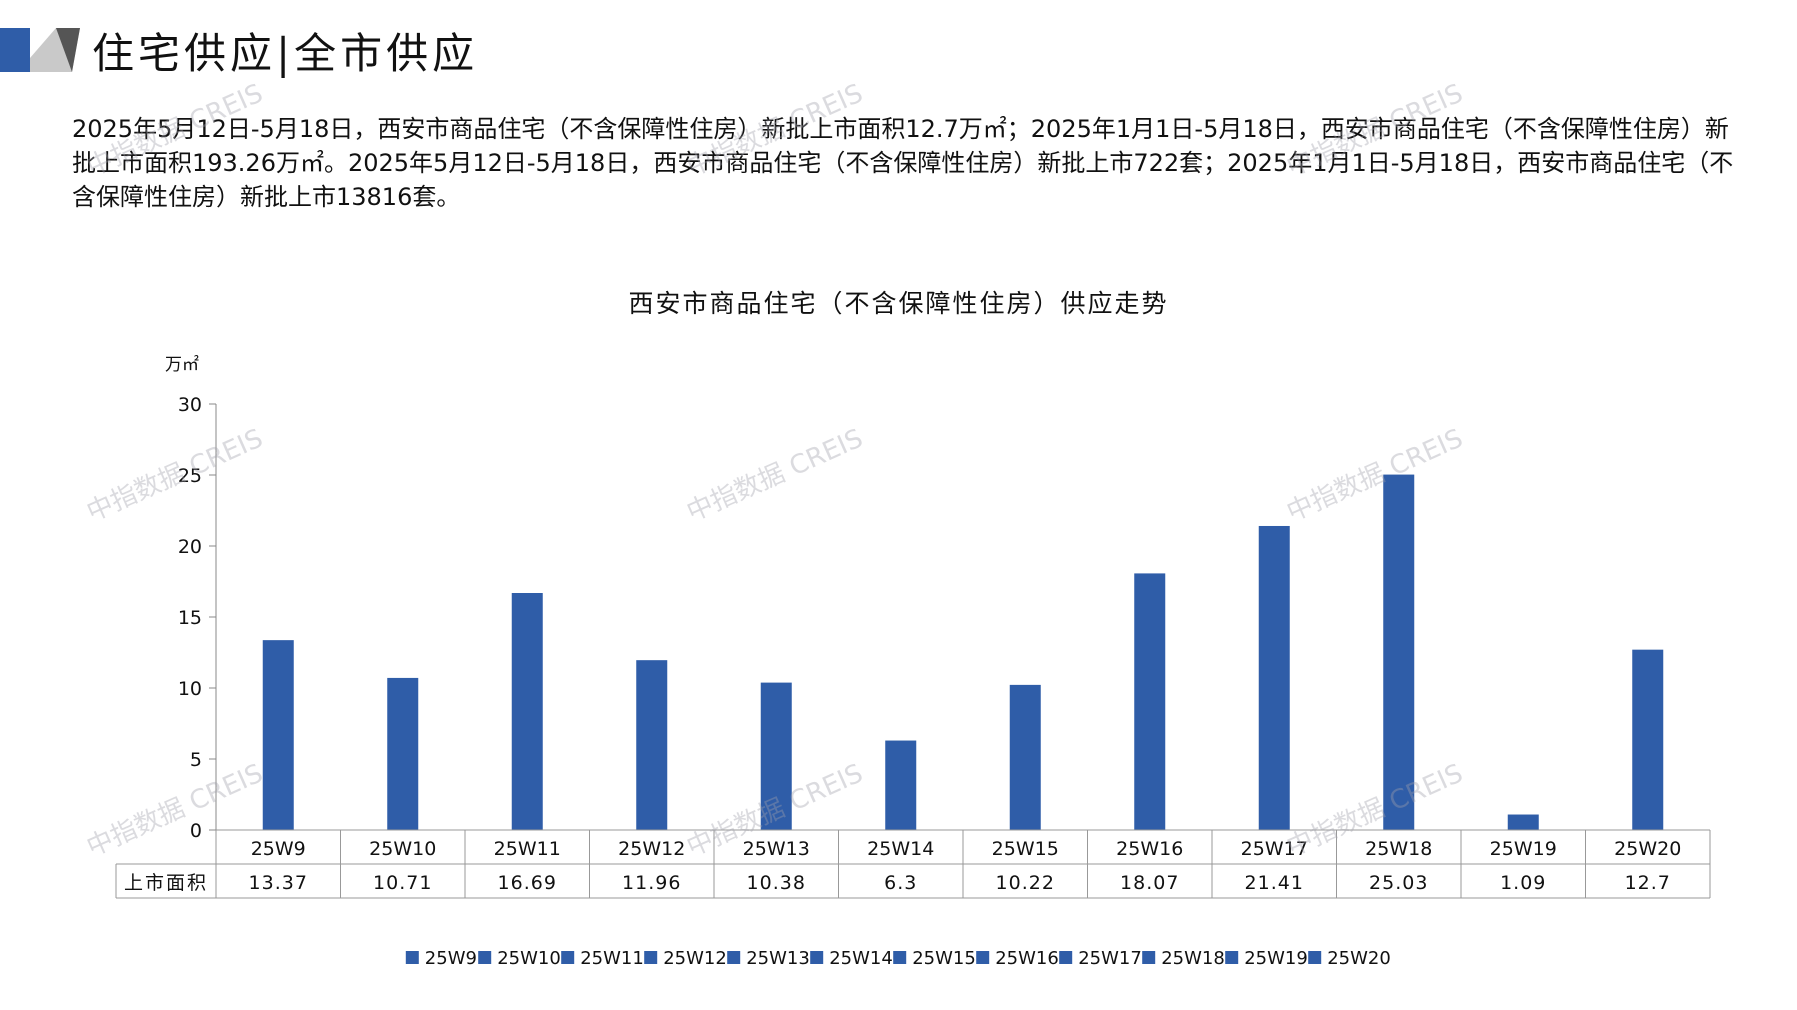  What do you see at coordinates (1523, 849) in the screenshot?
I see `x-tick-label: 25W19` at bounding box center [1523, 849].